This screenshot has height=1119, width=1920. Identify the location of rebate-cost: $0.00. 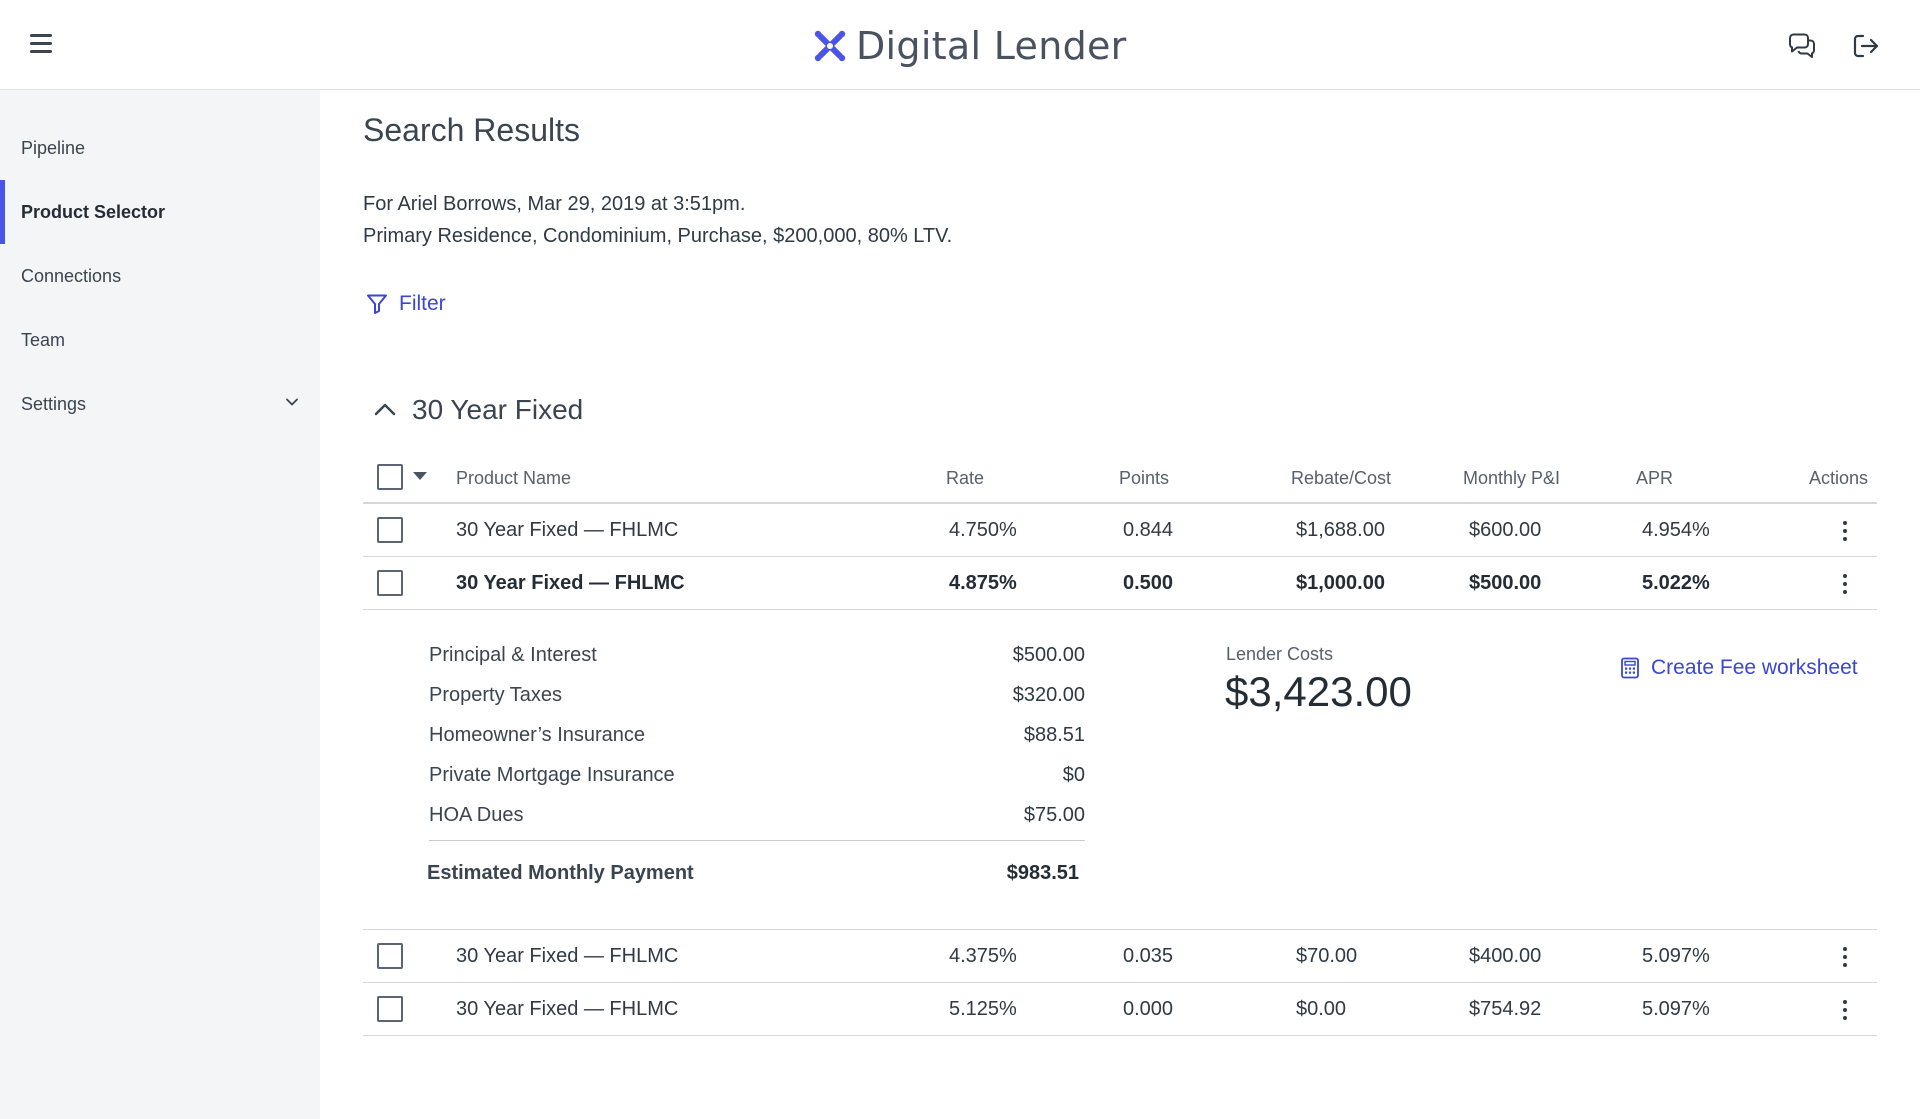
(1321, 1009).